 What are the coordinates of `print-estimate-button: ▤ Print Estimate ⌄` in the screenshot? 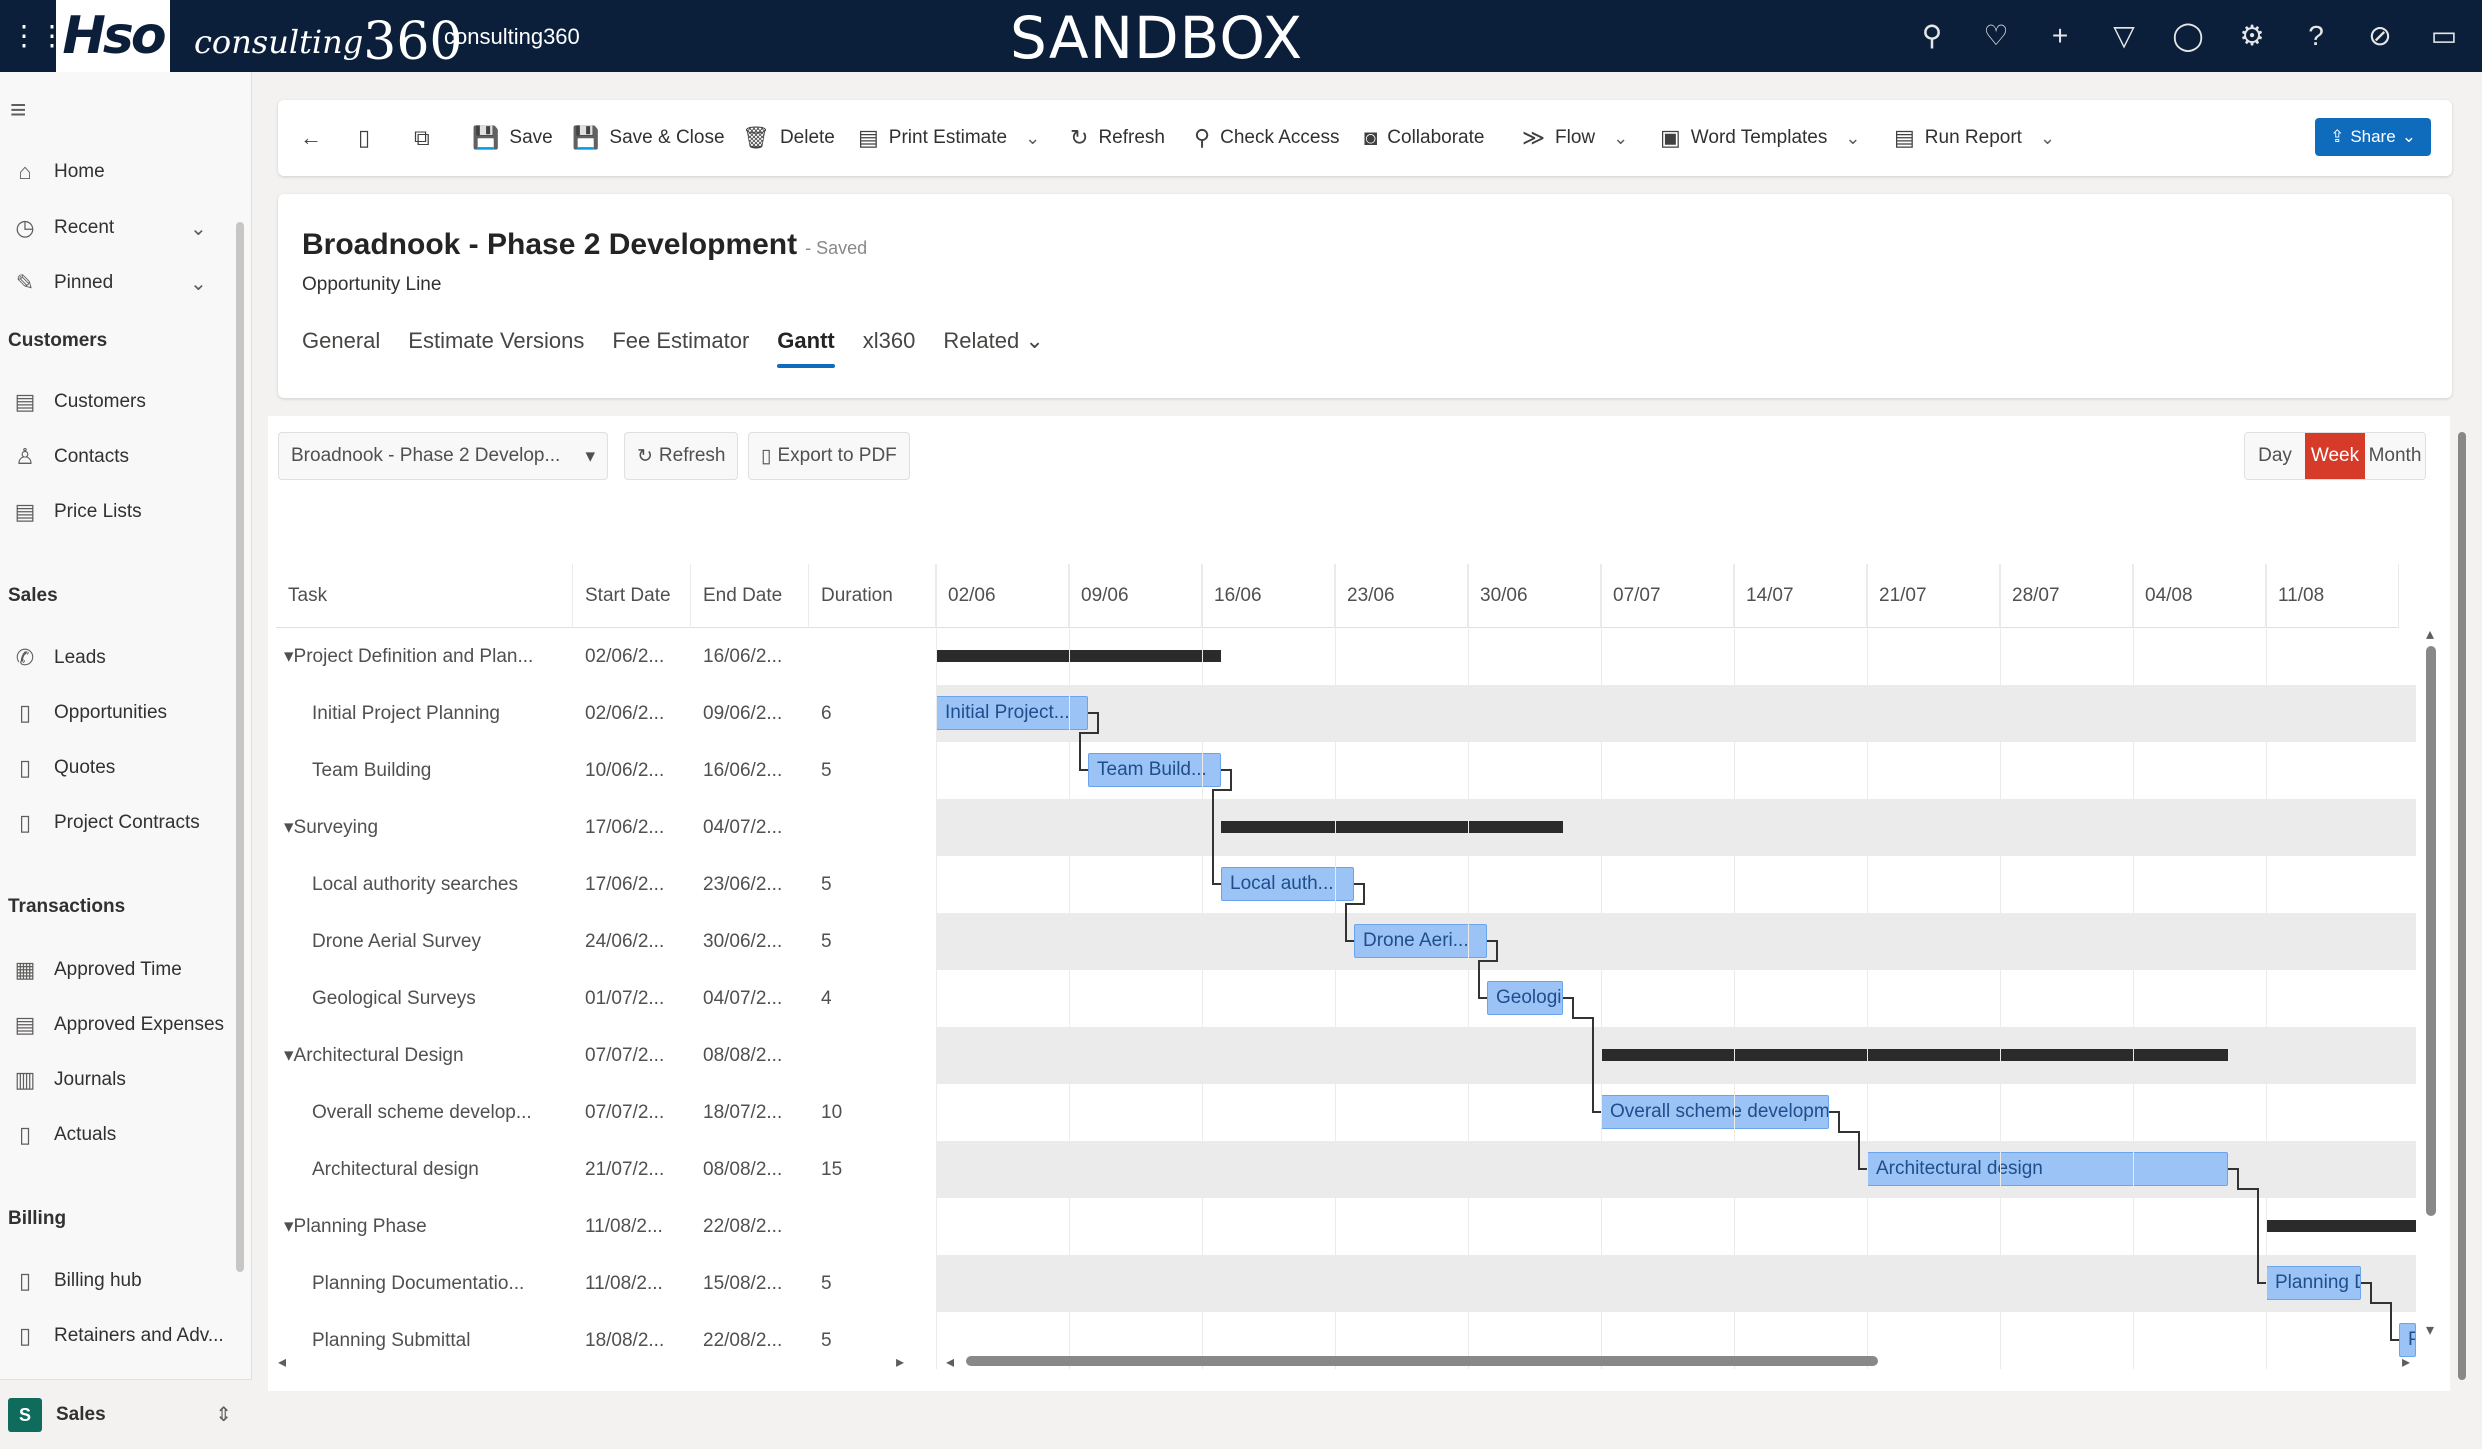 It's located at (949, 138).